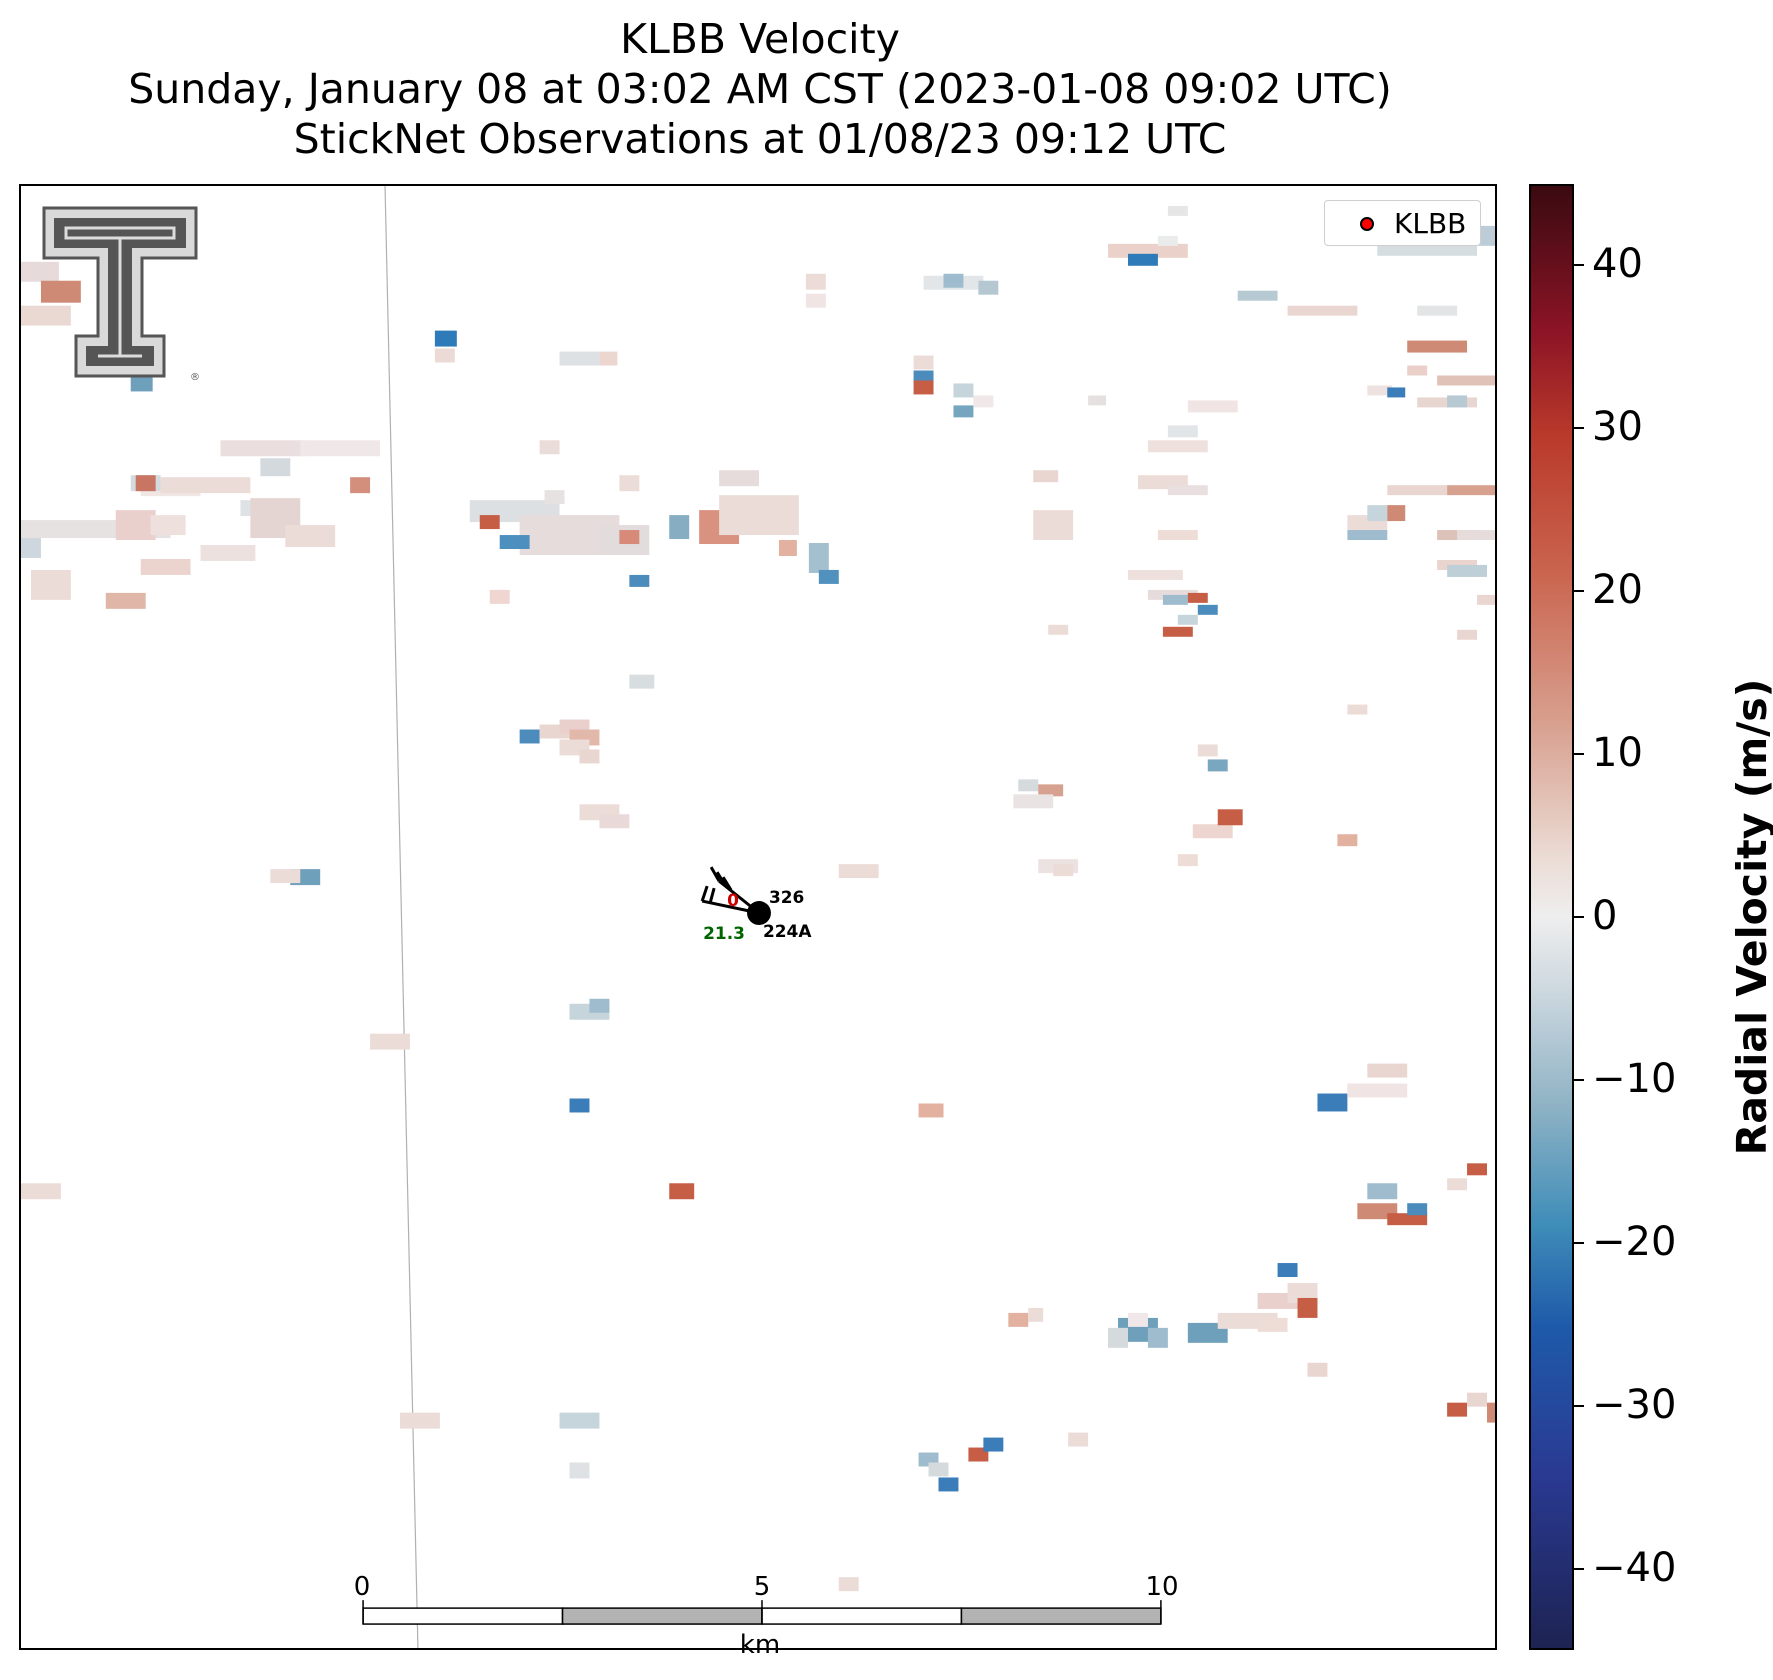  I want to click on colorbar-tick-label: 10, so click(1617, 753).